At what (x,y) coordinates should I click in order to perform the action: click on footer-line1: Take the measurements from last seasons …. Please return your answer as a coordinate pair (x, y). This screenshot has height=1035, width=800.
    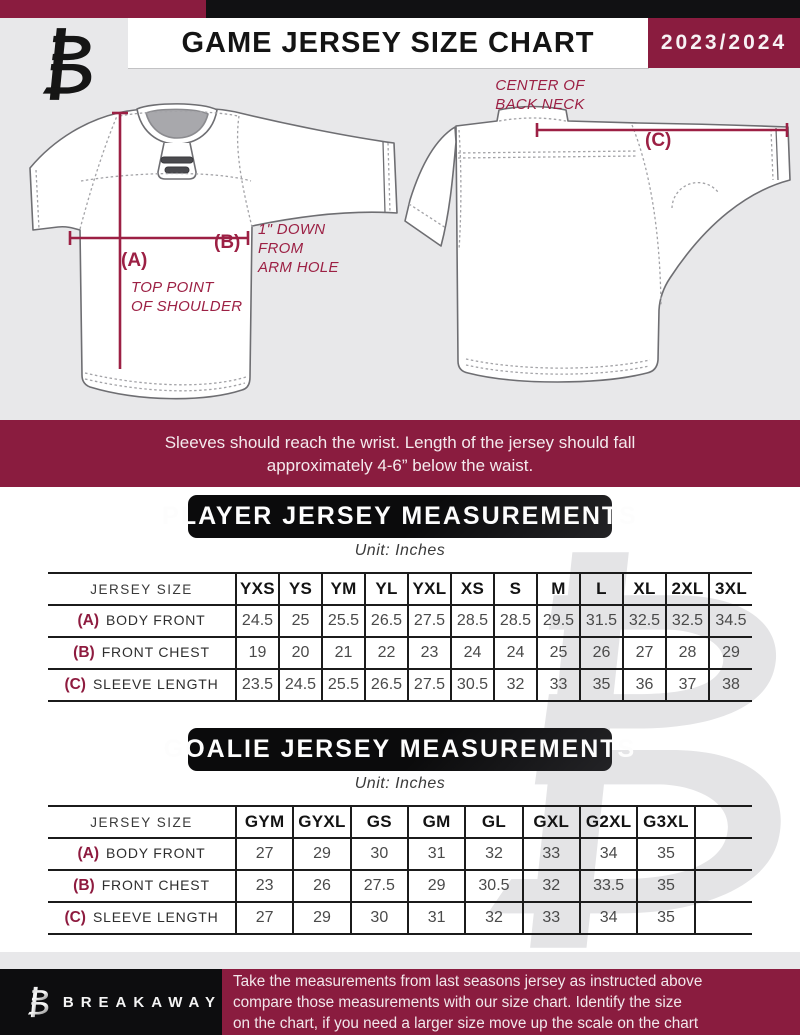
    Looking at the image, I should click on (468, 981).